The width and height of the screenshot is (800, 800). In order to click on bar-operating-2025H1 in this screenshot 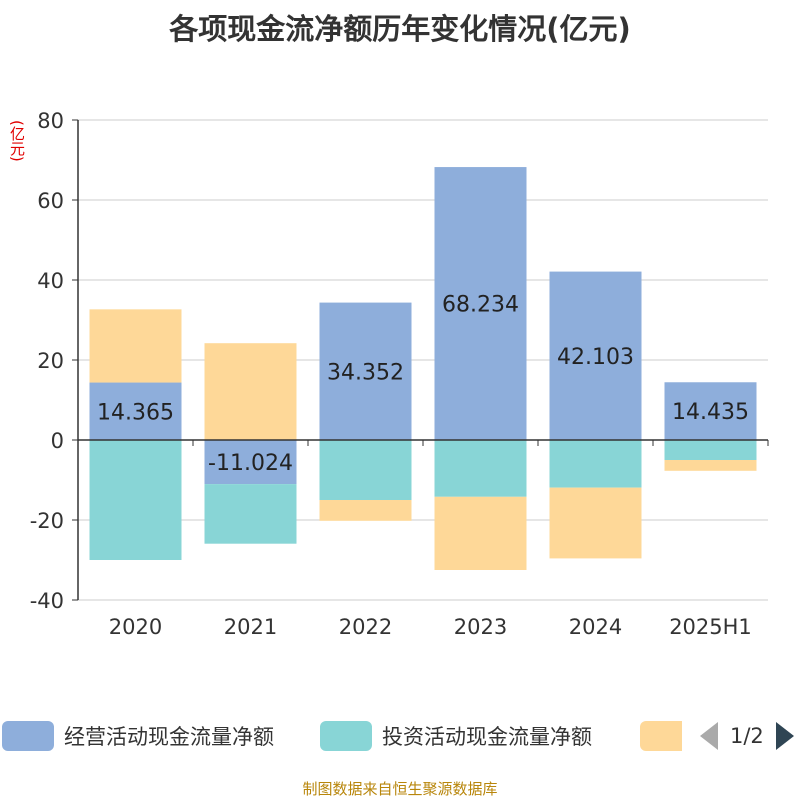, I will do `click(710, 411)`.